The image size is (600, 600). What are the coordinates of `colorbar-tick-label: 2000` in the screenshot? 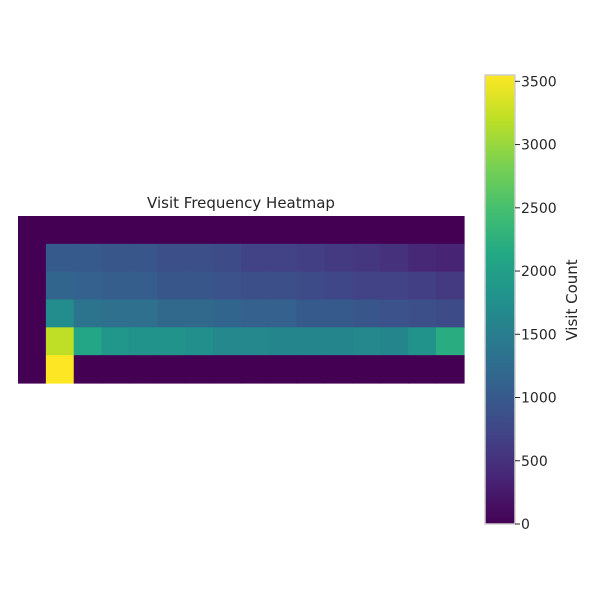 It's located at (539, 272).